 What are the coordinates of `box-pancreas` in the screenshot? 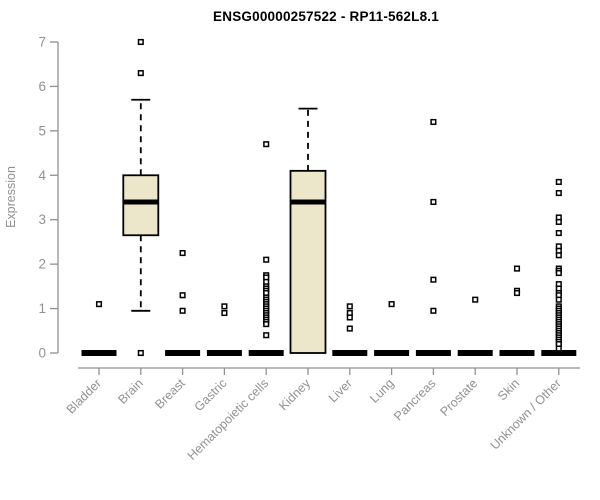 It's located at (433, 237).